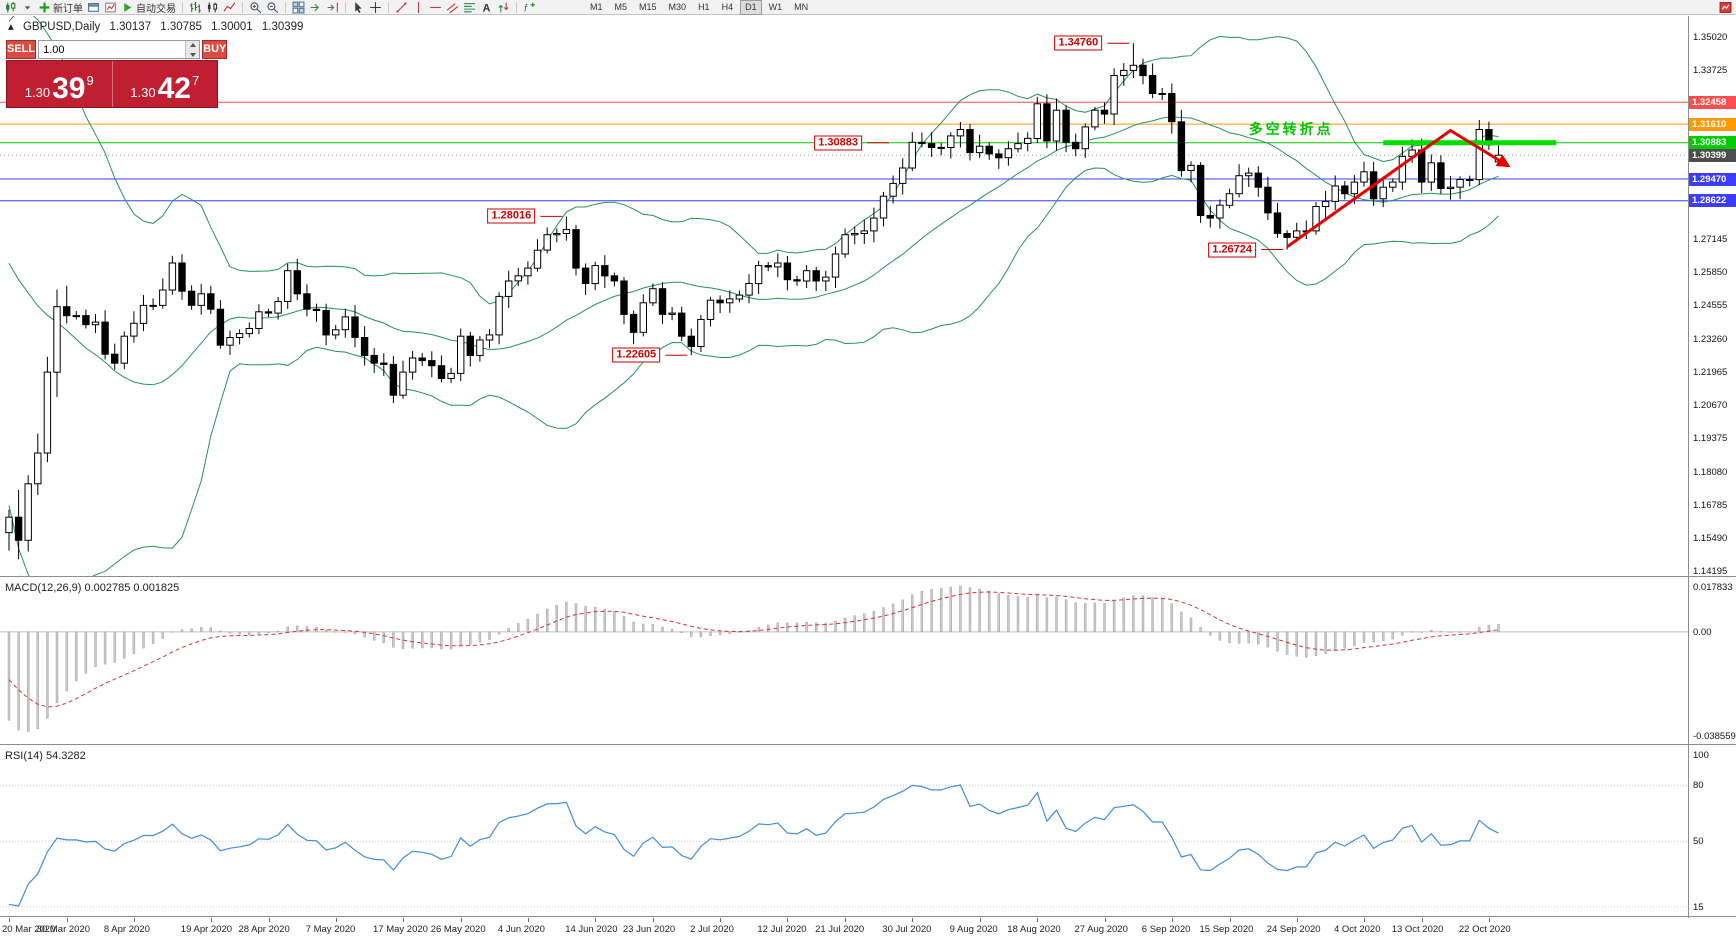  What do you see at coordinates (10, 7) in the screenshot?
I see `chart-type-icon` at bounding box center [10, 7].